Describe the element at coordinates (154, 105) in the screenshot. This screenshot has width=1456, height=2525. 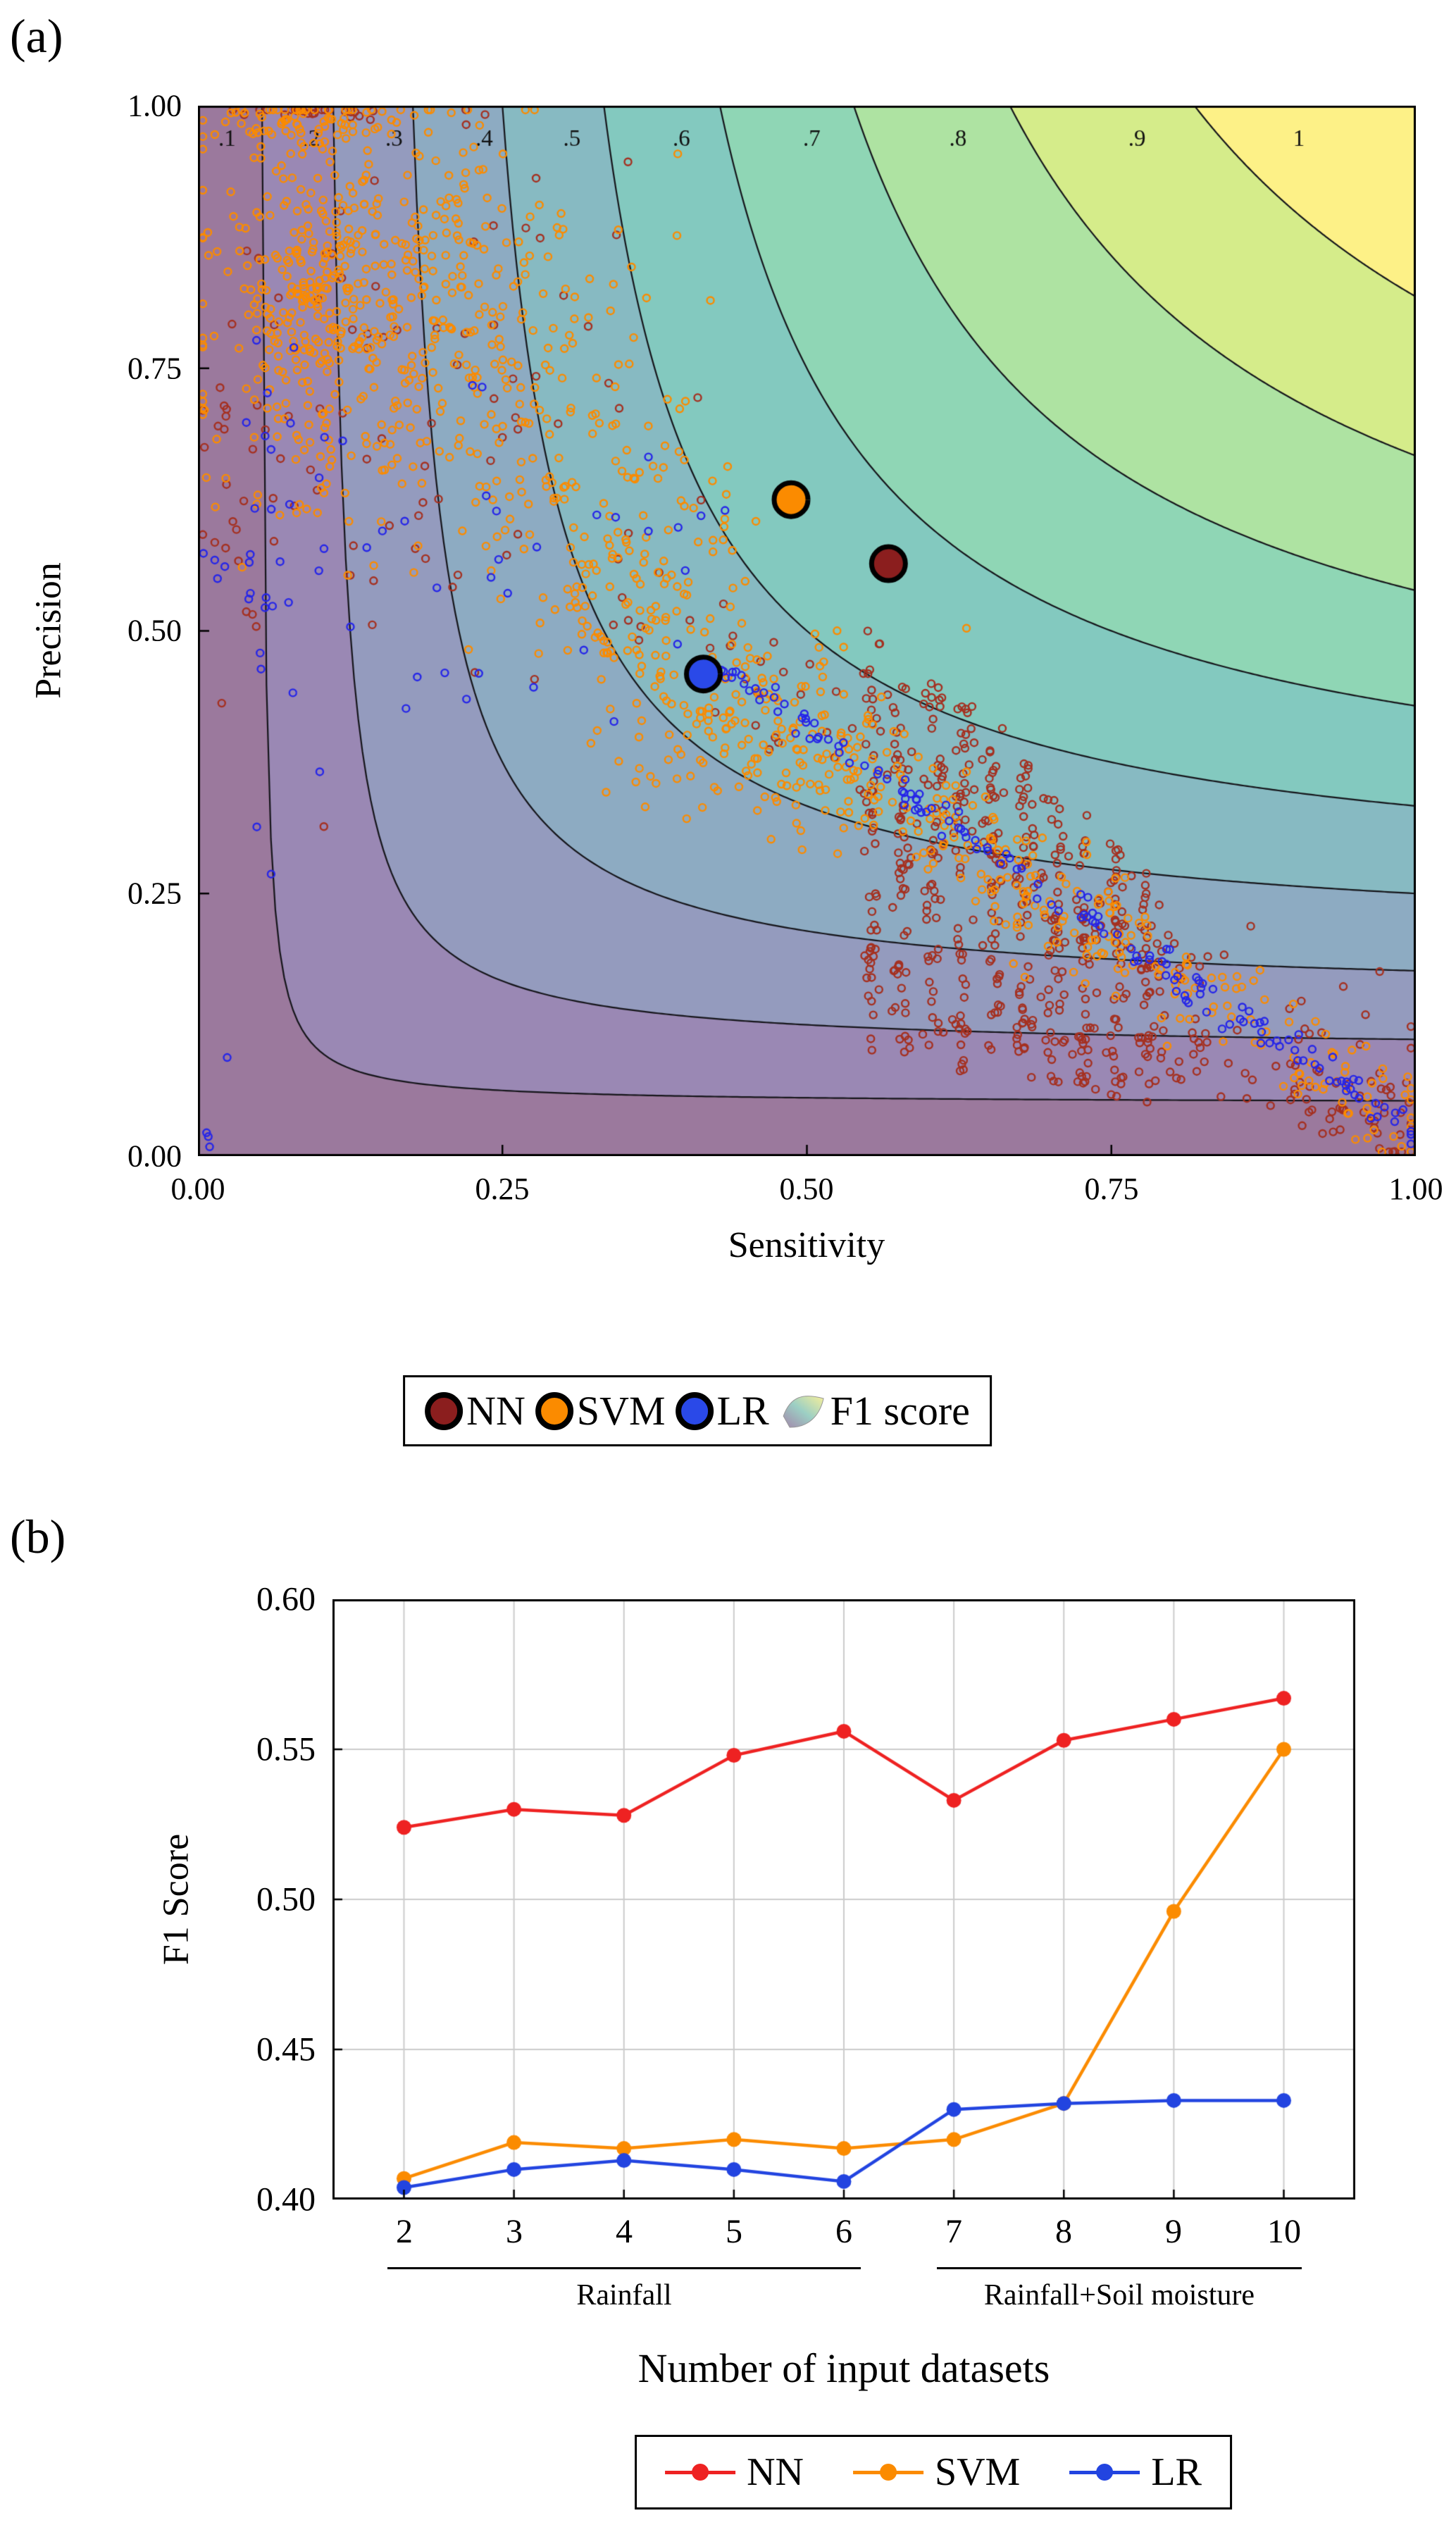
I see `y-tick-label: 1.00` at that location.